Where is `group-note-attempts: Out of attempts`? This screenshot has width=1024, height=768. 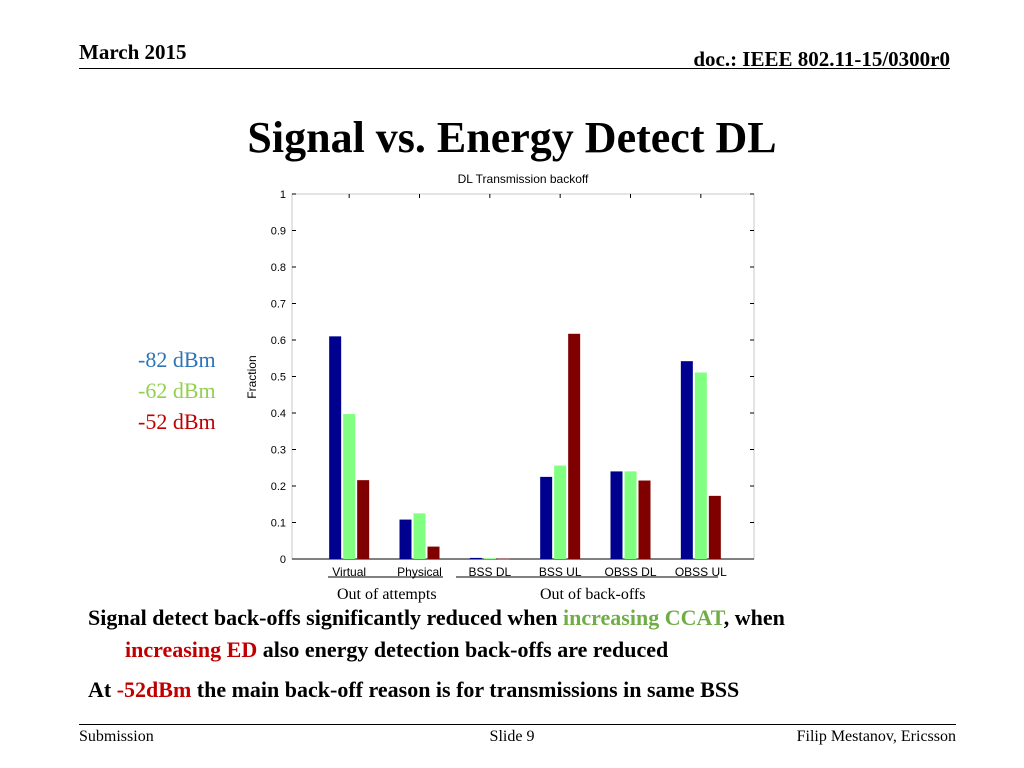
group-note-attempts: Out of attempts is located at coordinates (387, 594).